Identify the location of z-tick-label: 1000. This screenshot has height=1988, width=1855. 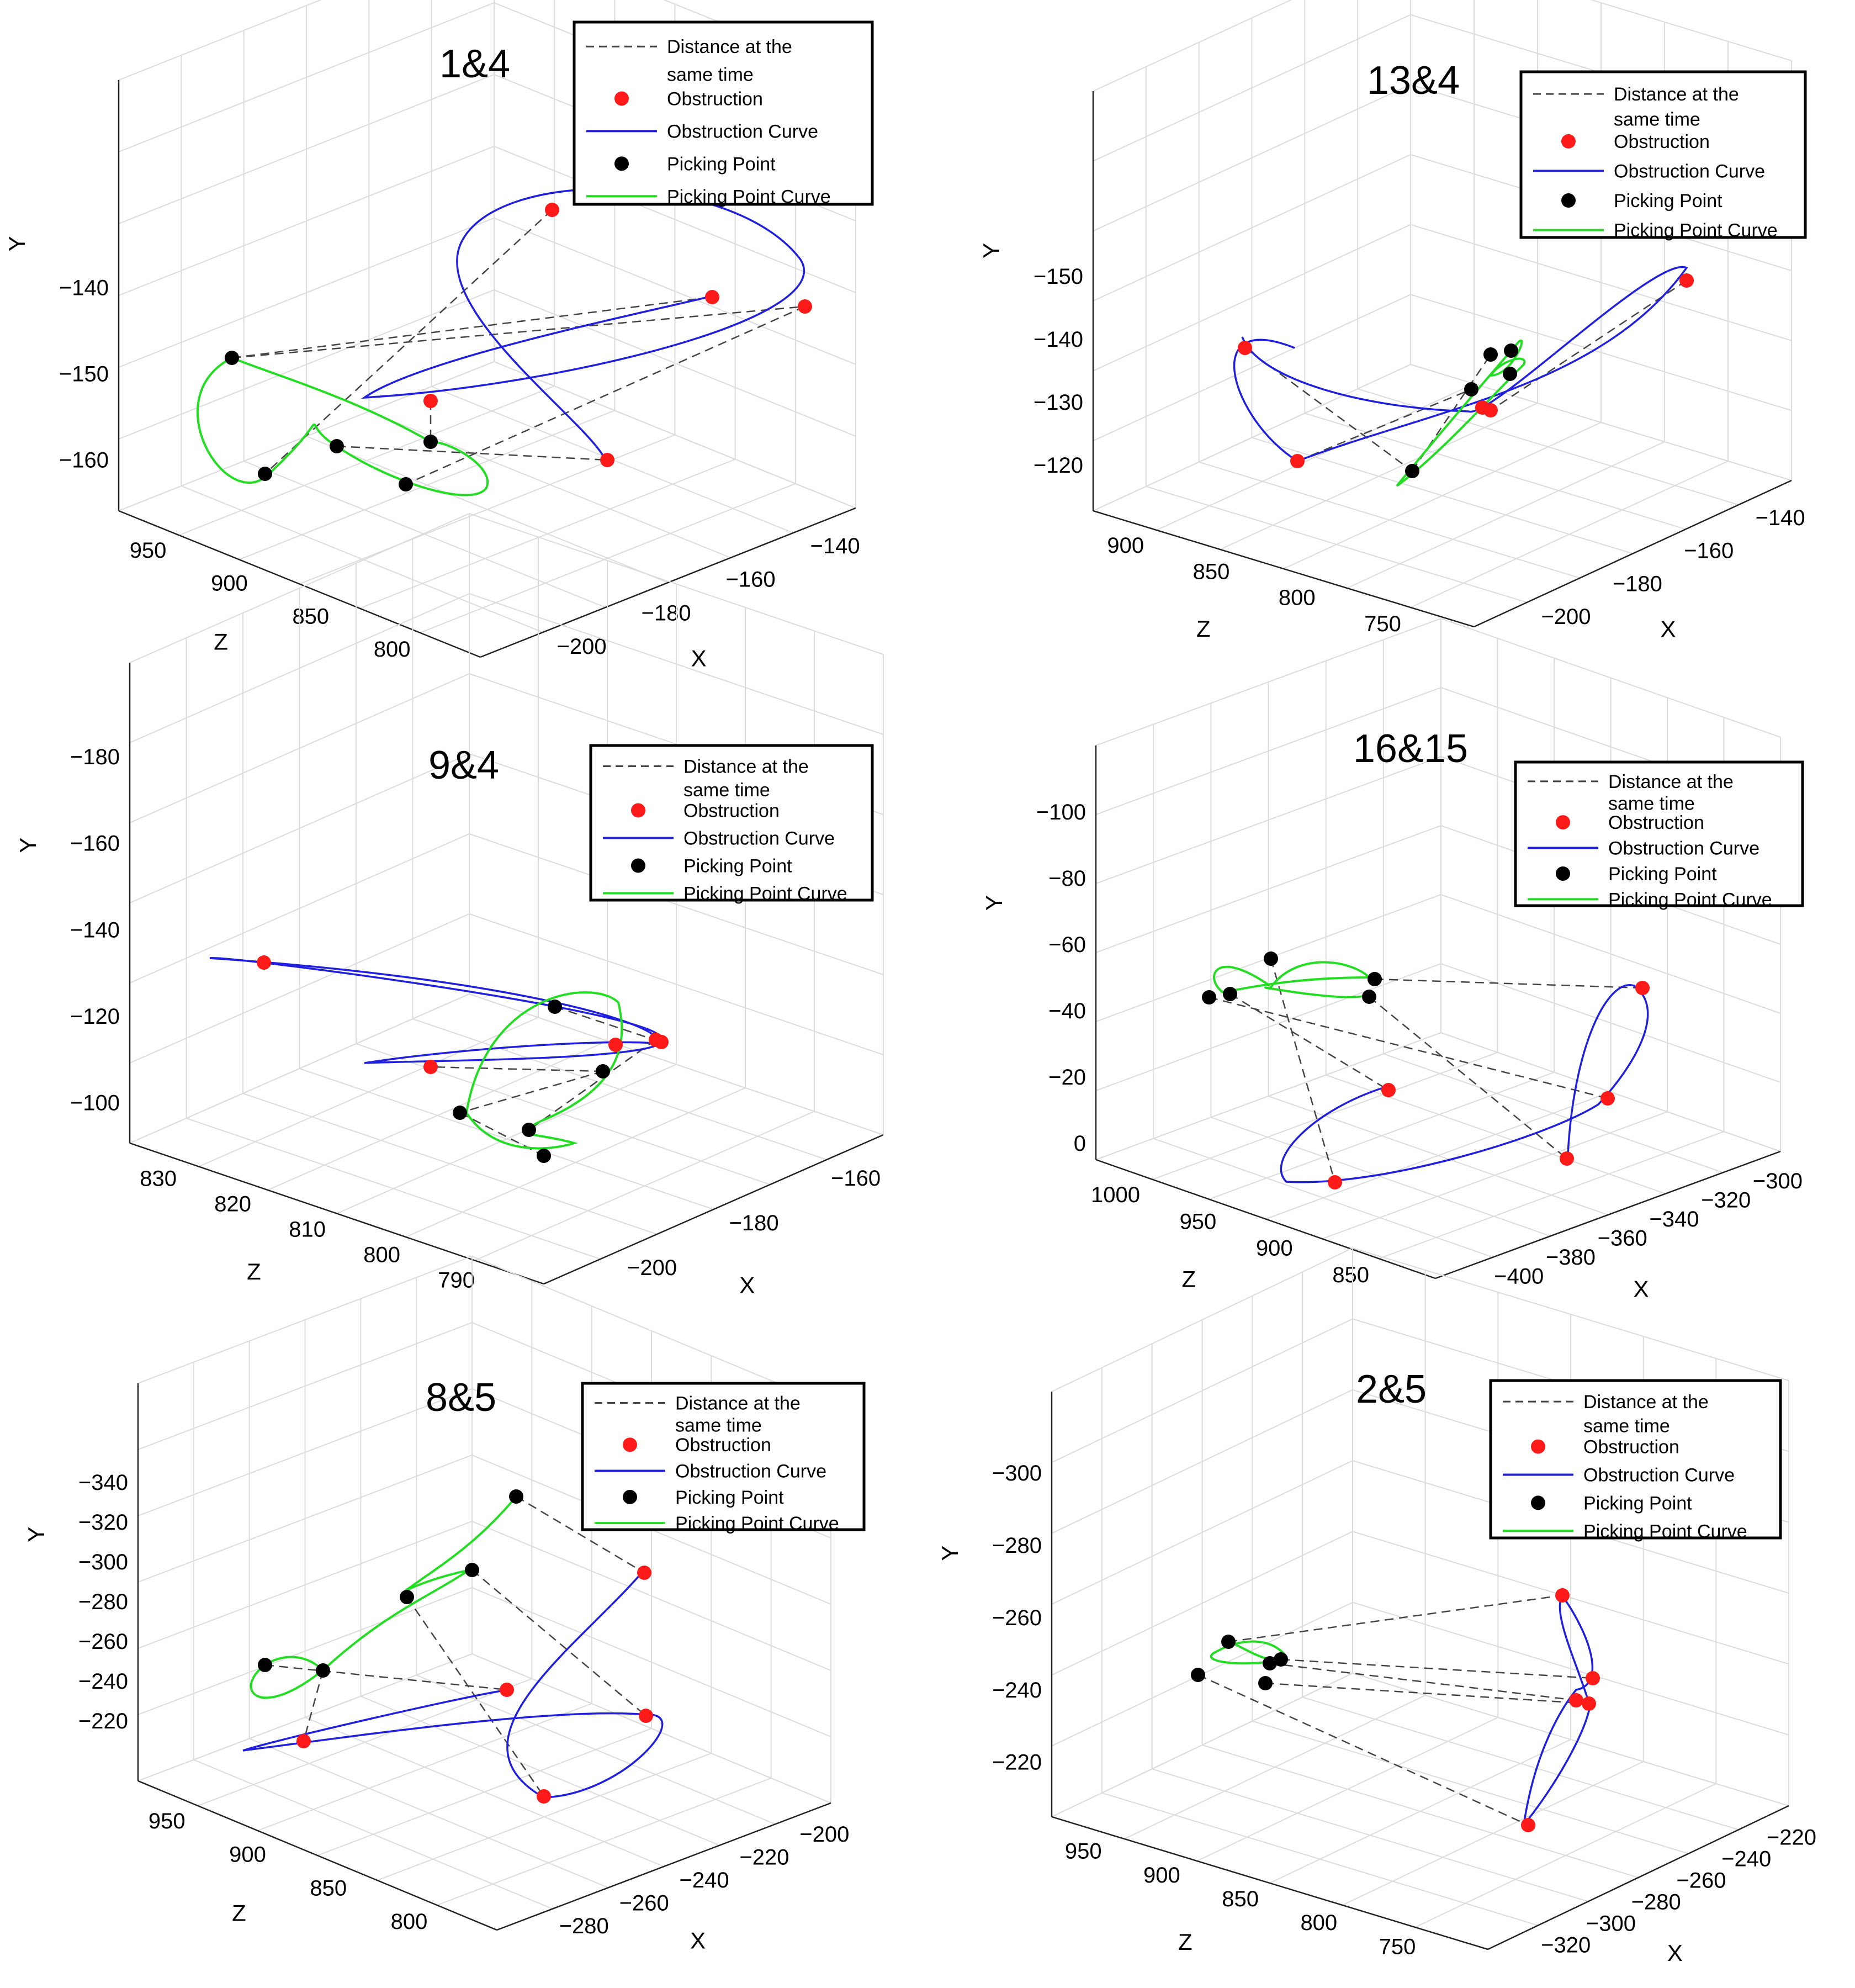
(1115, 1195).